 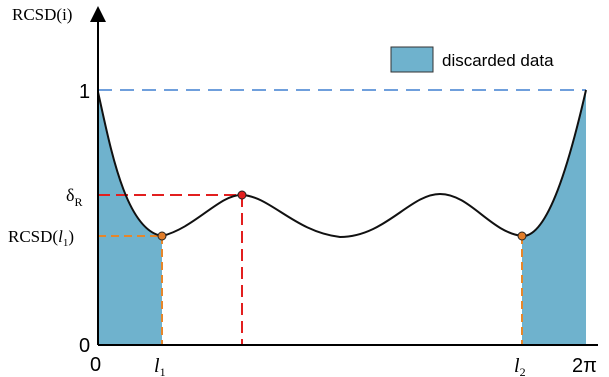 What do you see at coordinates (584, 366) in the screenshot?
I see `x-tick-two-pi: 2π` at bounding box center [584, 366].